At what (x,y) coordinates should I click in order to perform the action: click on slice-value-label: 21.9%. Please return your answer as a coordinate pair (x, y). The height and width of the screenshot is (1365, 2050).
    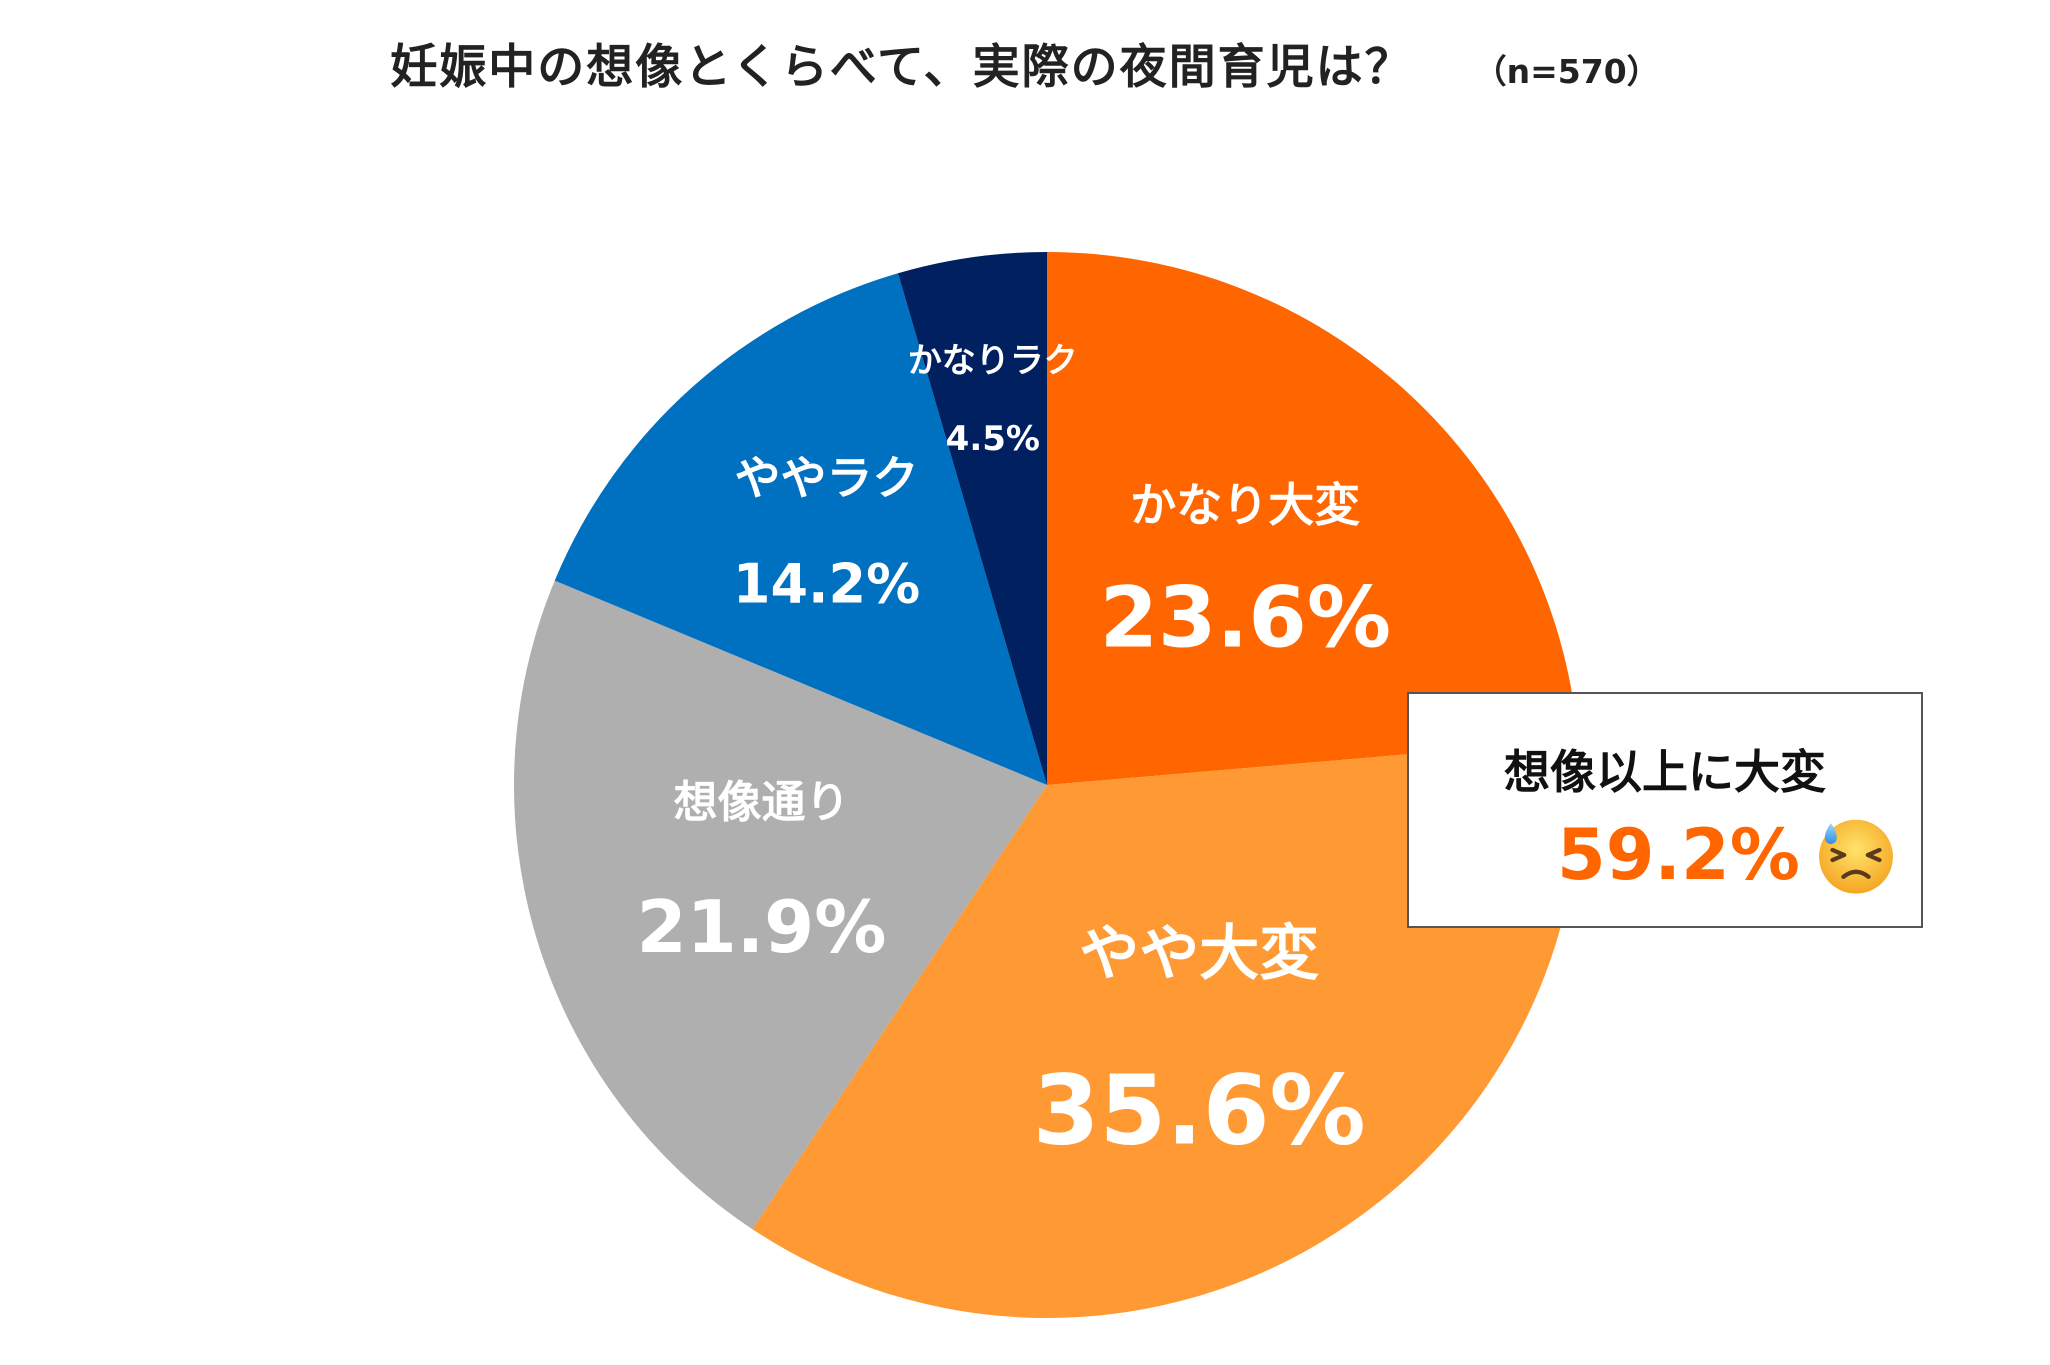
    Looking at the image, I should click on (762, 927).